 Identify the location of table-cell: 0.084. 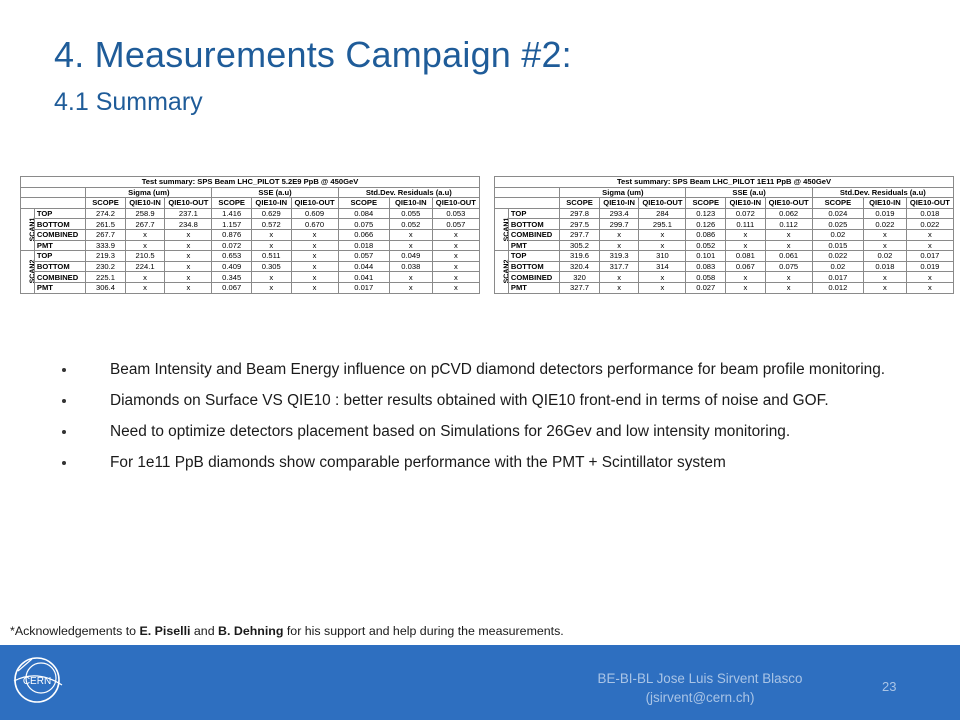
(363, 213).